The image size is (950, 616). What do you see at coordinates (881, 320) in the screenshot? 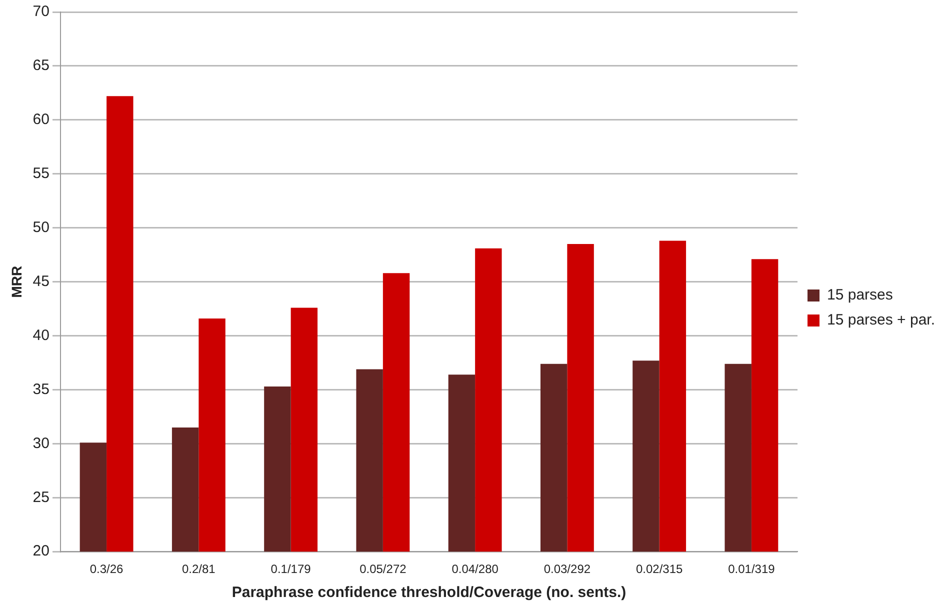
I see `legend-label: 15 parses + par.` at bounding box center [881, 320].